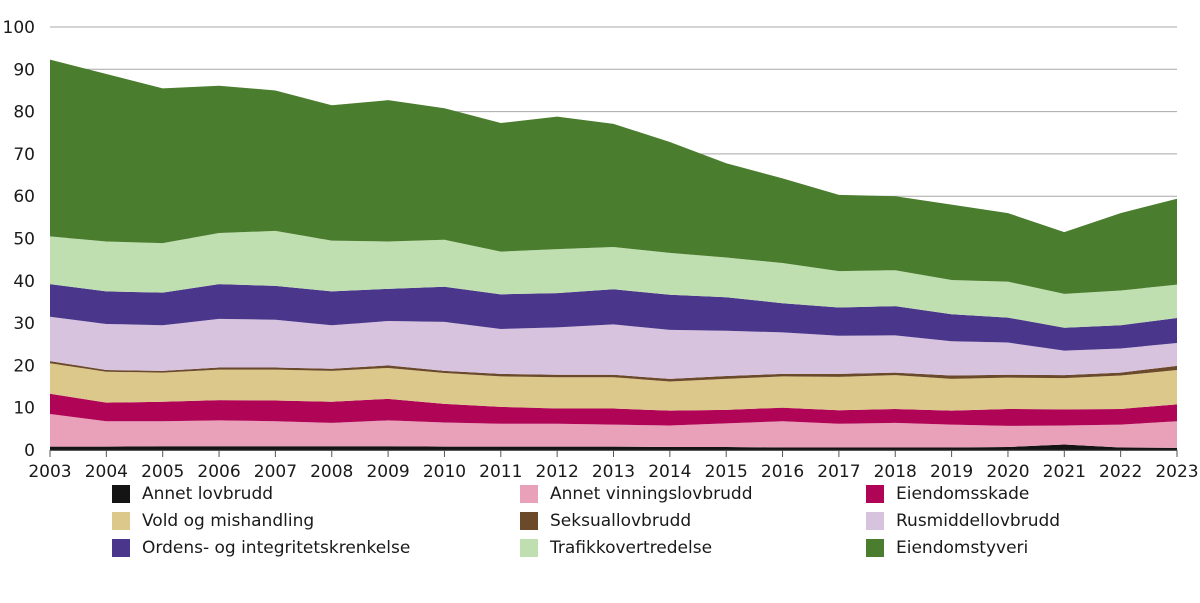 This screenshot has height=603, width=1200. I want to click on legend-item: Ordens- og integritetskrenkelse, so click(261, 548).